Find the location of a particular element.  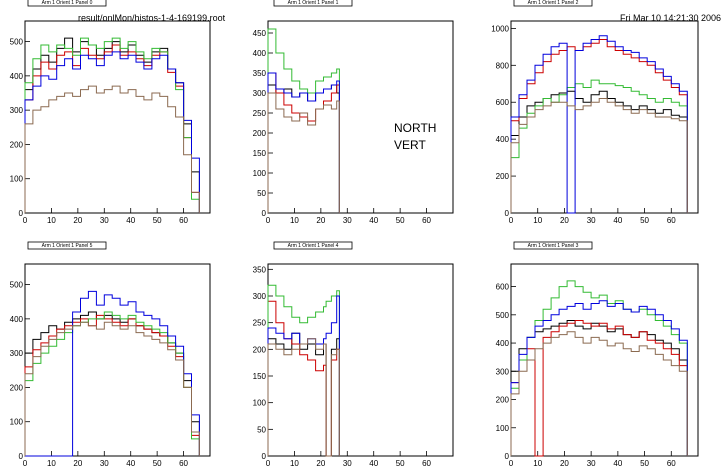

annotation-vert: VERT is located at coordinates (410, 145).